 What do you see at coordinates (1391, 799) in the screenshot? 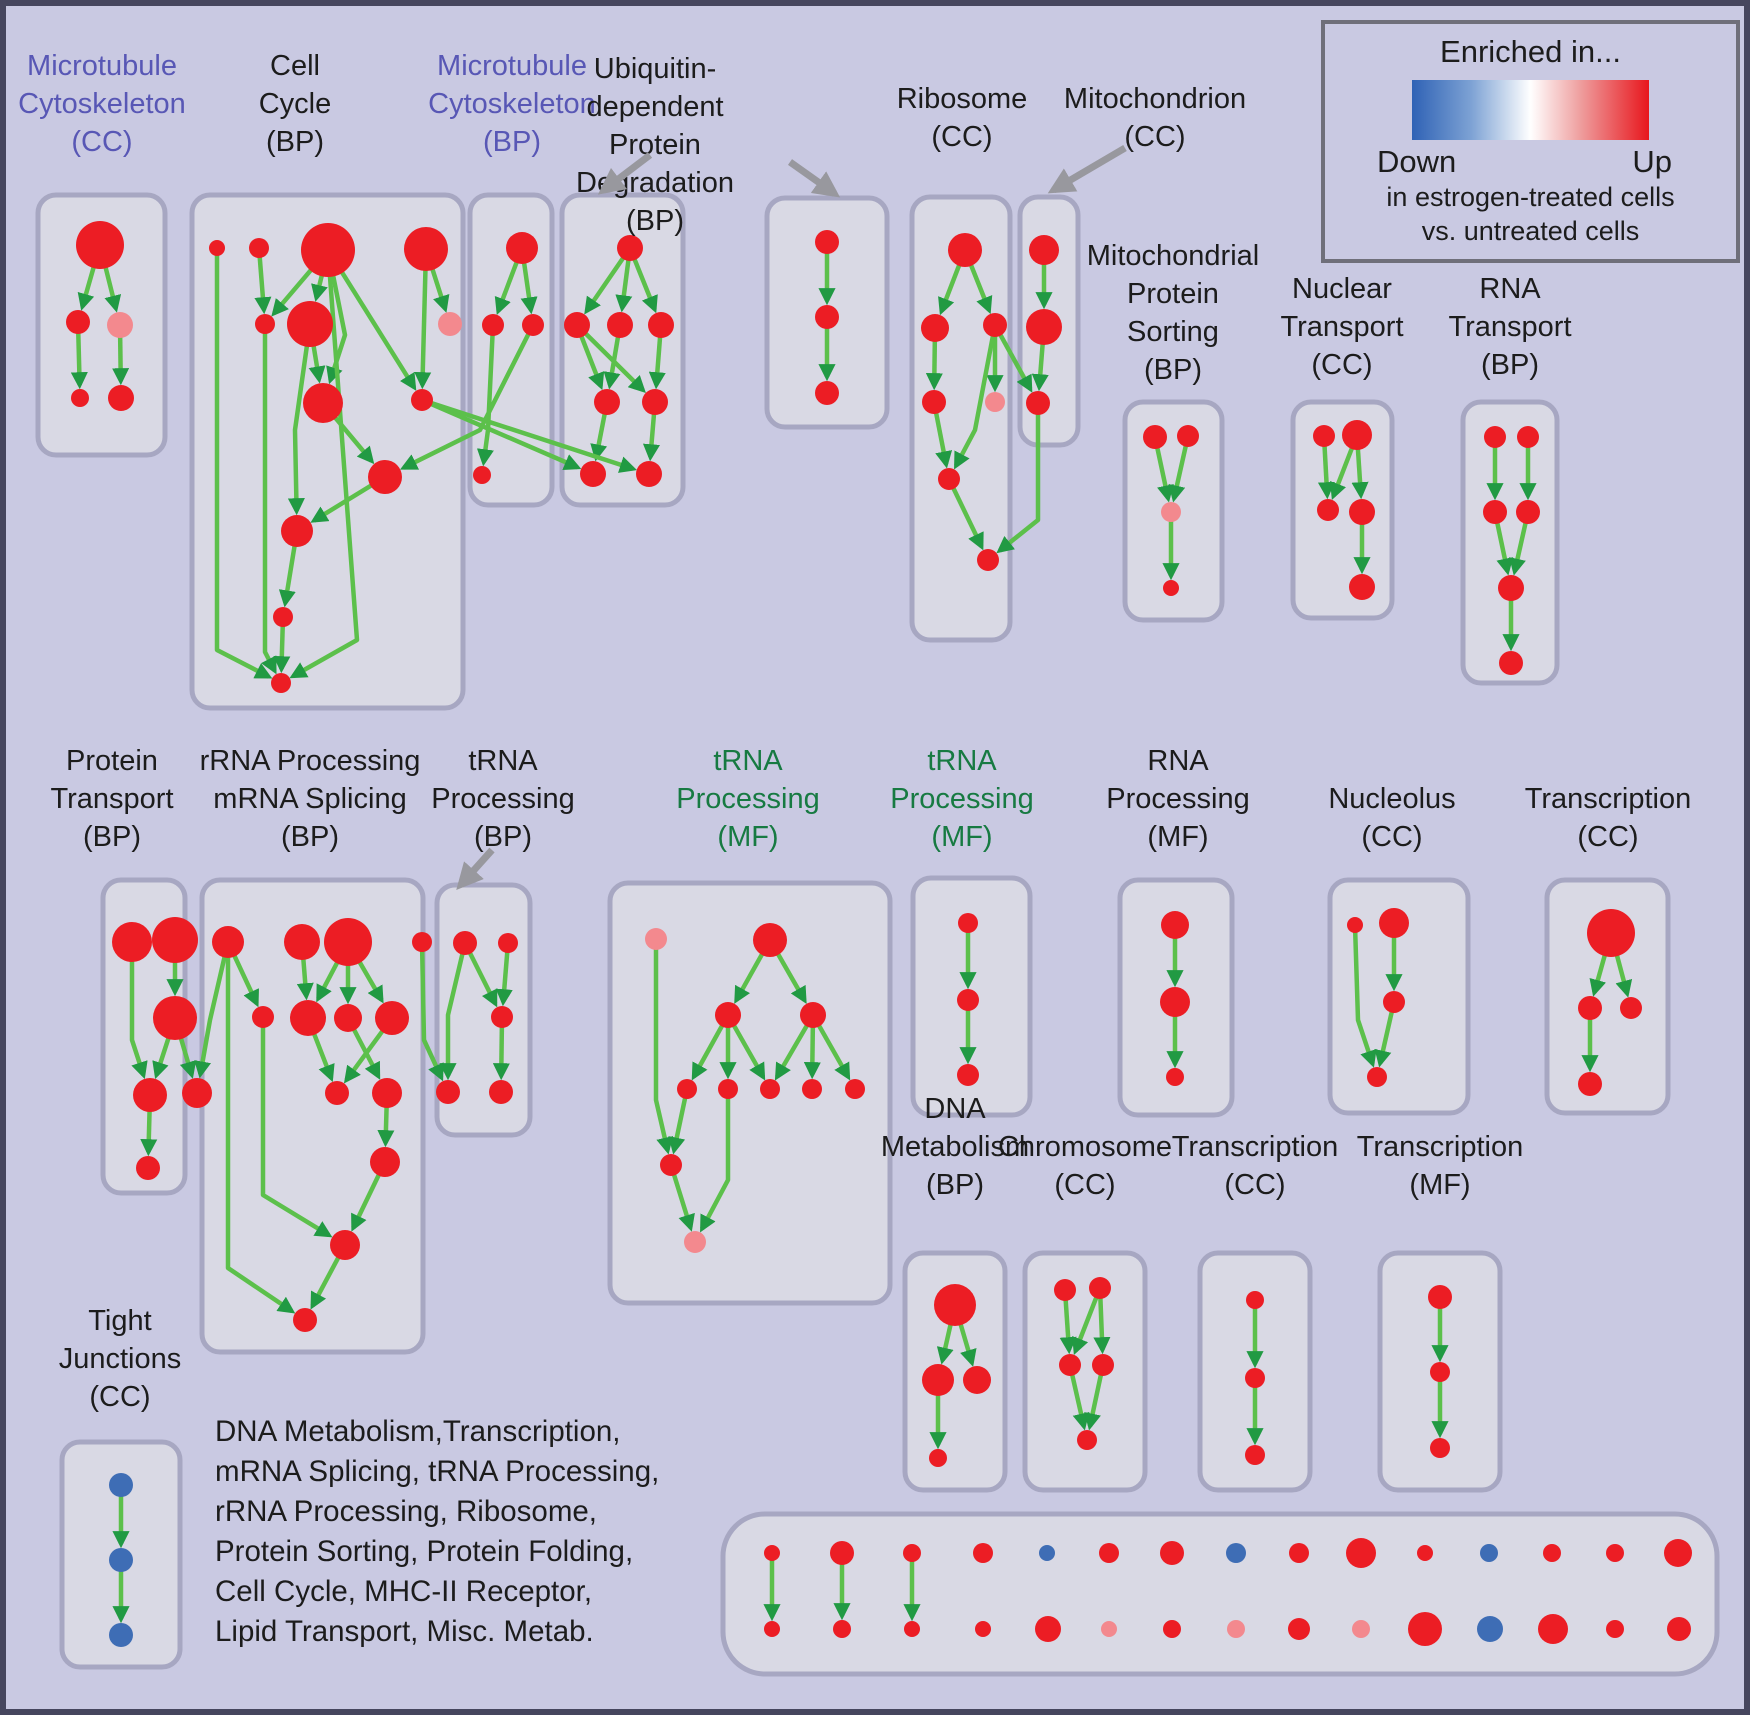
I see `cluster-label-nucleolus-cc: Nucleolus` at bounding box center [1391, 799].